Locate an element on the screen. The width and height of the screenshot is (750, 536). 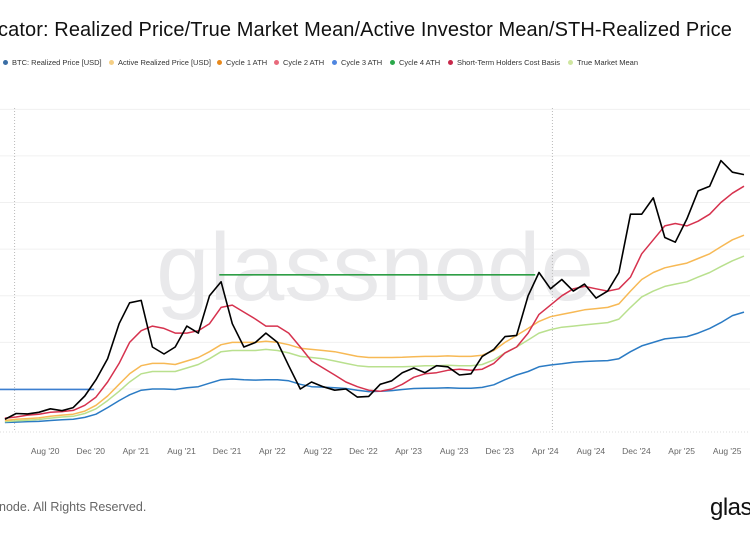
legend-item-cycle-2-ath: Cycle 2 ATH is located at coordinates (299, 62).